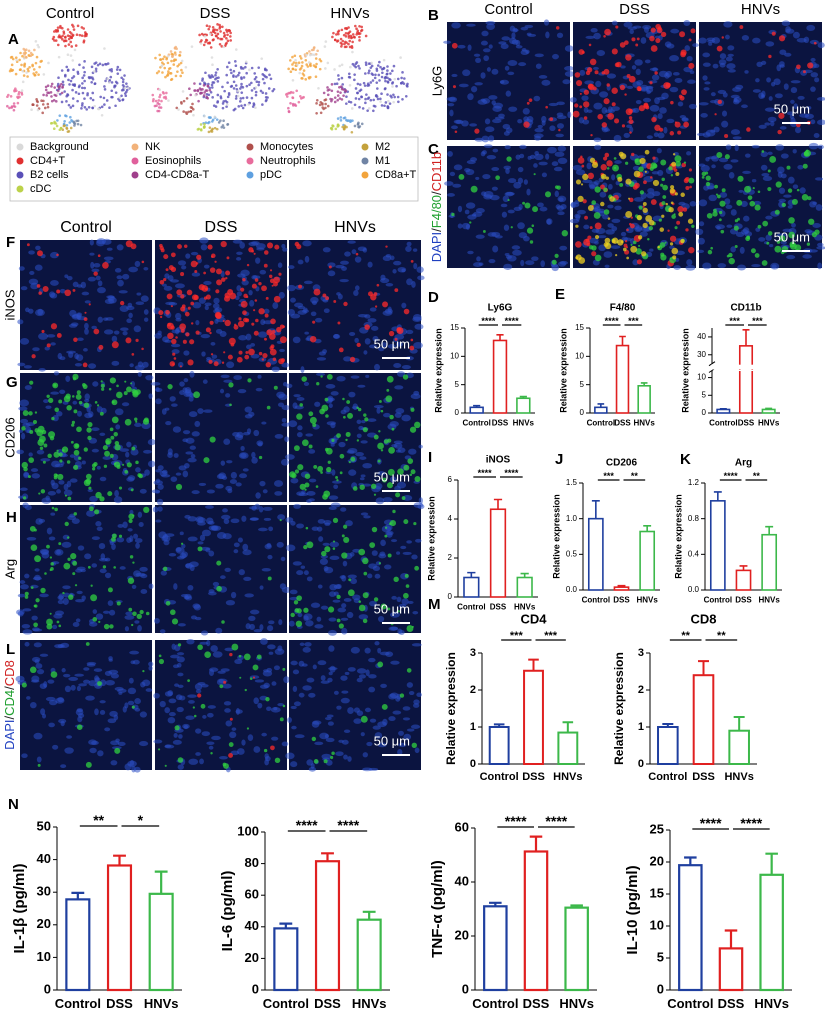  I want to click on column-header: HNVs, so click(355, 227).